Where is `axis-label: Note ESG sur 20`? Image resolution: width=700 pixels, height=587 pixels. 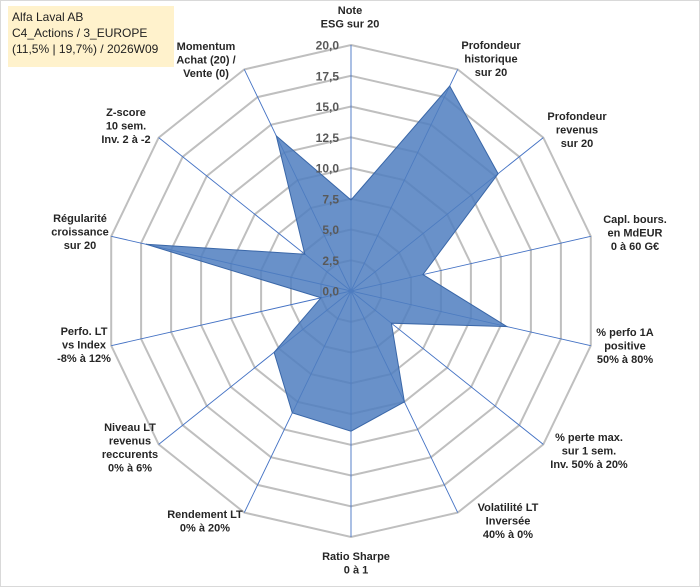
axis-label: Note ESG sur 20 is located at coordinates (350, 18).